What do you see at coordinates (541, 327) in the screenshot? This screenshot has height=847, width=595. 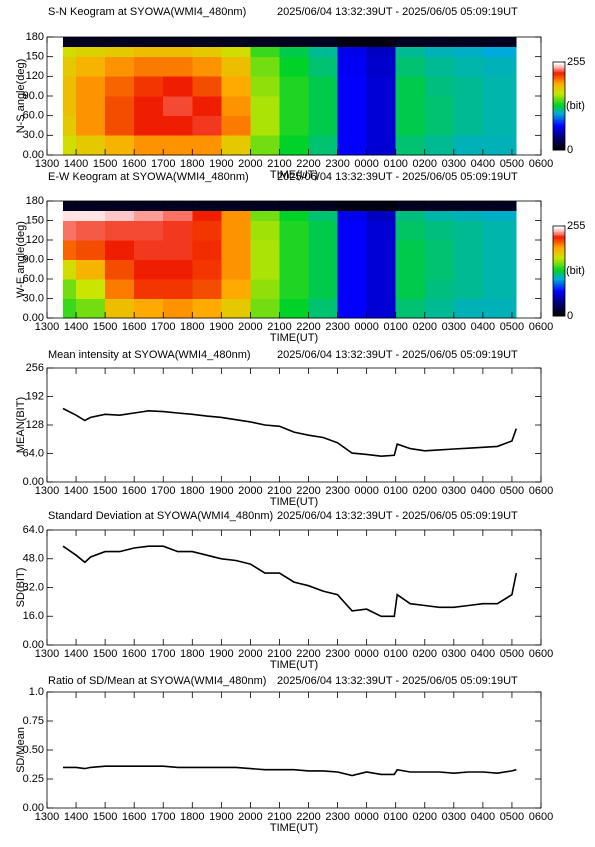 I see `x-tick-label: 0600` at bounding box center [541, 327].